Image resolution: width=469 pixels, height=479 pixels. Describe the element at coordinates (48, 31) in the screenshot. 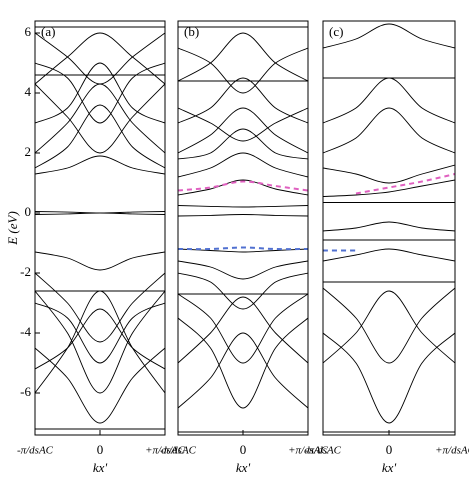

I see `panel-label: (a)` at that location.